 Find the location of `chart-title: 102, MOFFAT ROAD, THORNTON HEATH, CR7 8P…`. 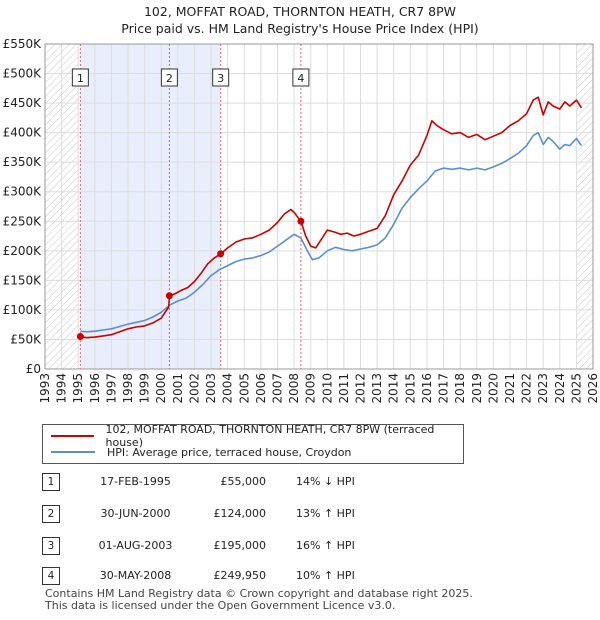

chart-title: 102, MOFFAT ROAD, THORNTON HEATH, CR7 8P… is located at coordinates (300, 11).